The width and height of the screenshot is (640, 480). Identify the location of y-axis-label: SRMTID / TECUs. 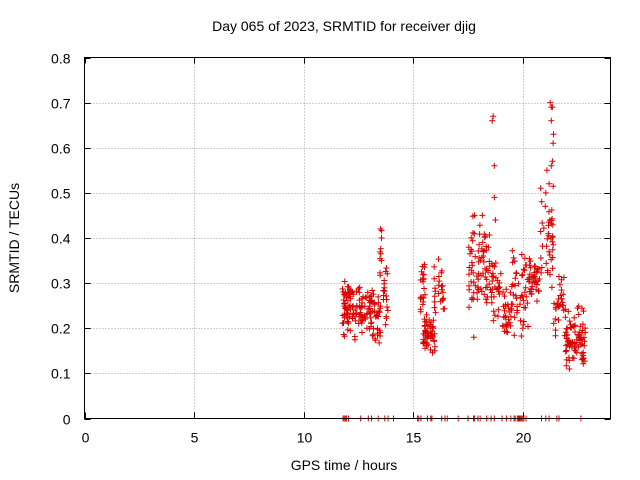
(14, 238).